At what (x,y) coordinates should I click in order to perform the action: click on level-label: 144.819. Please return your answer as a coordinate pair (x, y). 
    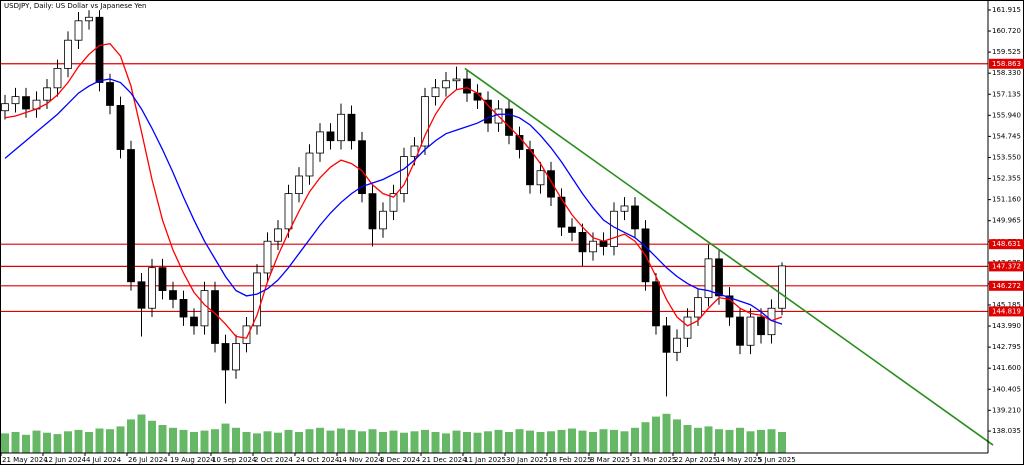
    Looking at the image, I should click on (1006, 311).